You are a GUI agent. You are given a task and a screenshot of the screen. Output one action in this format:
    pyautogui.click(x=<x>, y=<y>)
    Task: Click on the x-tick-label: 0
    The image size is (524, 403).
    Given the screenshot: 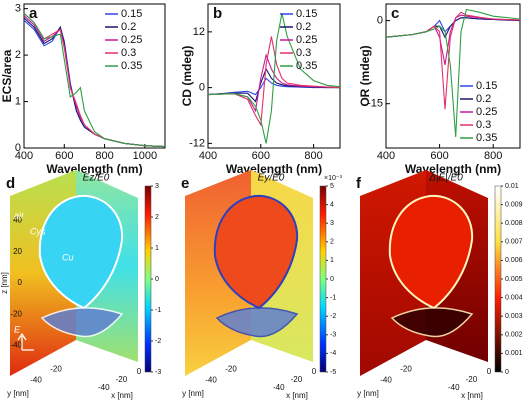 What is the action you would take?
    pyautogui.click(x=489, y=371)
    